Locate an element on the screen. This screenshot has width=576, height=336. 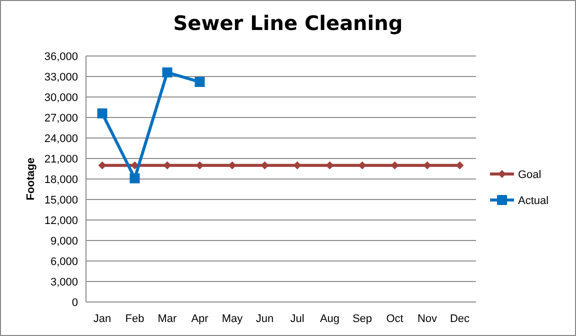
y-tick-label: 9,000 is located at coordinates (64, 241).